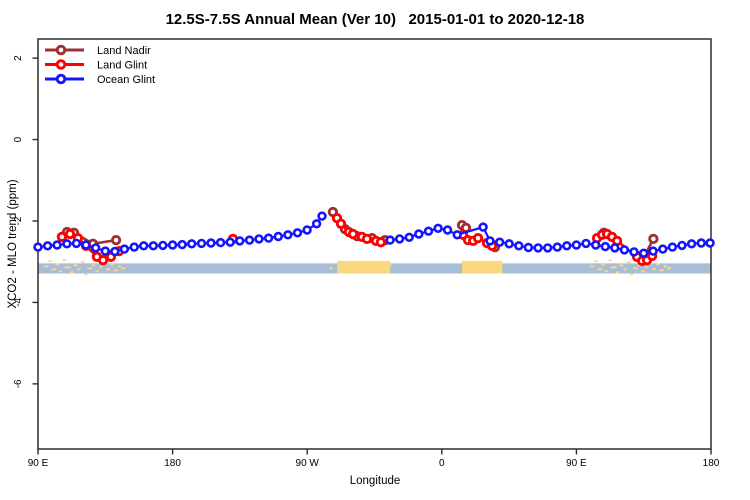 This screenshot has width=750, height=500. What do you see at coordinates (25, 221) in the screenshot?
I see `y-axis: 2 0 -2 -4 -6` at bounding box center [25, 221].